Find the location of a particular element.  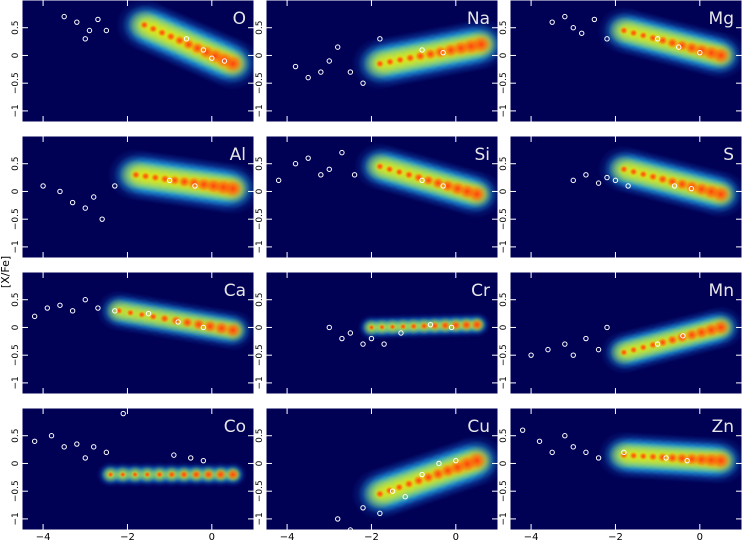

element-label: Co is located at coordinates (235, 427).